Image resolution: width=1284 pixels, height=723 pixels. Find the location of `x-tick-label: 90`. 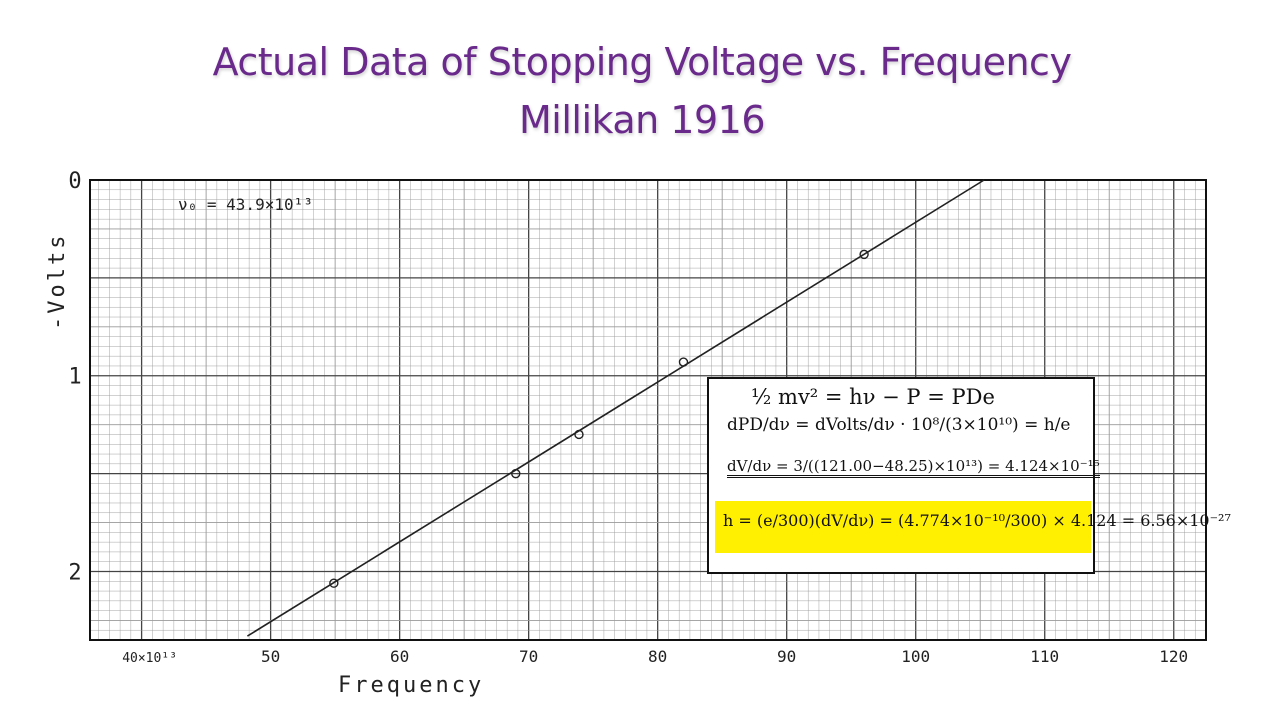

x-tick-label: 90 is located at coordinates (786, 656).